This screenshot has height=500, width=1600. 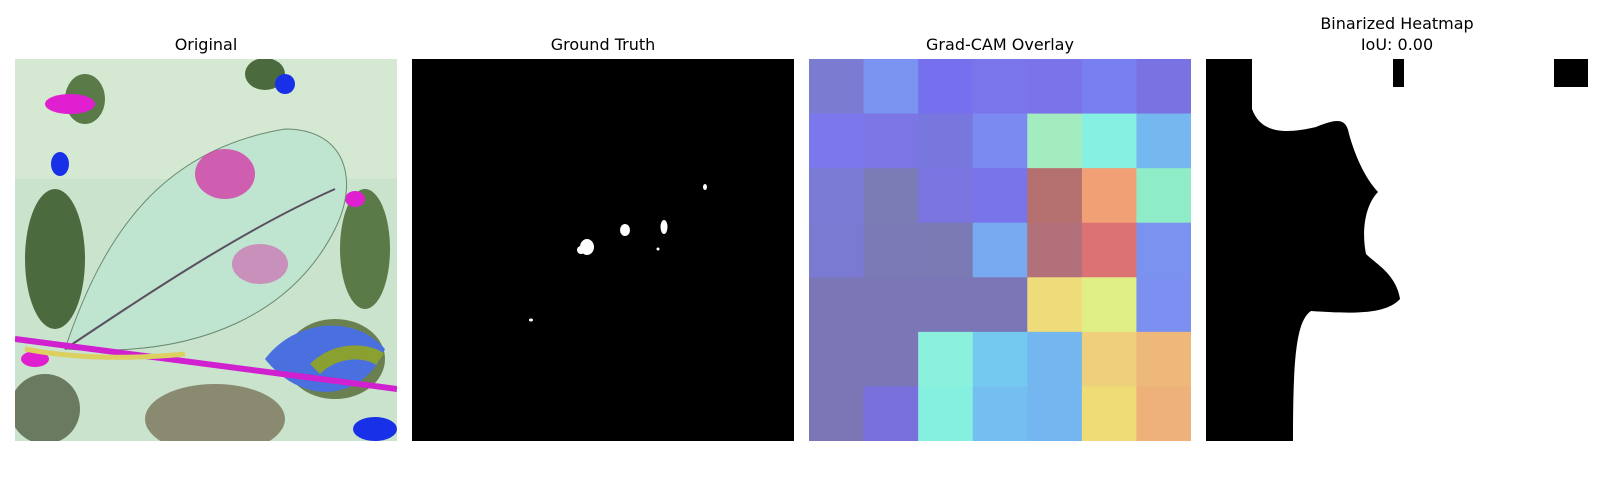 What do you see at coordinates (1000, 44) in the screenshot?
I see `panel-title-gradcam: Grad-CAM Overlay` at bounding box center [1000, 44].